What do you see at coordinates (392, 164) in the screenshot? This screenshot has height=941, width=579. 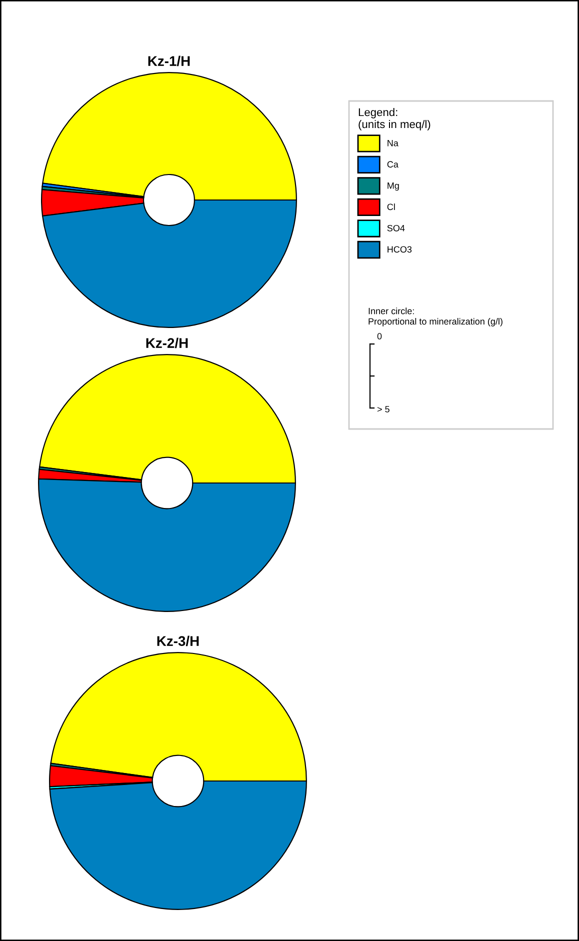 I see `legend-label: Ca` at bounding box center [392, 164].